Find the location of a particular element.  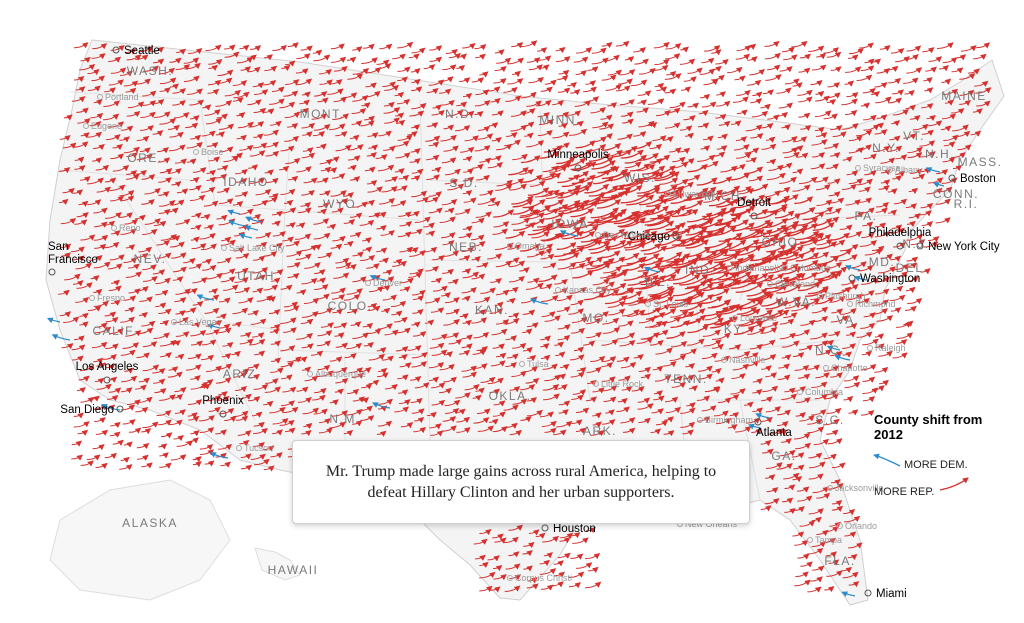

city-dot is located at coordinates (120, 409).